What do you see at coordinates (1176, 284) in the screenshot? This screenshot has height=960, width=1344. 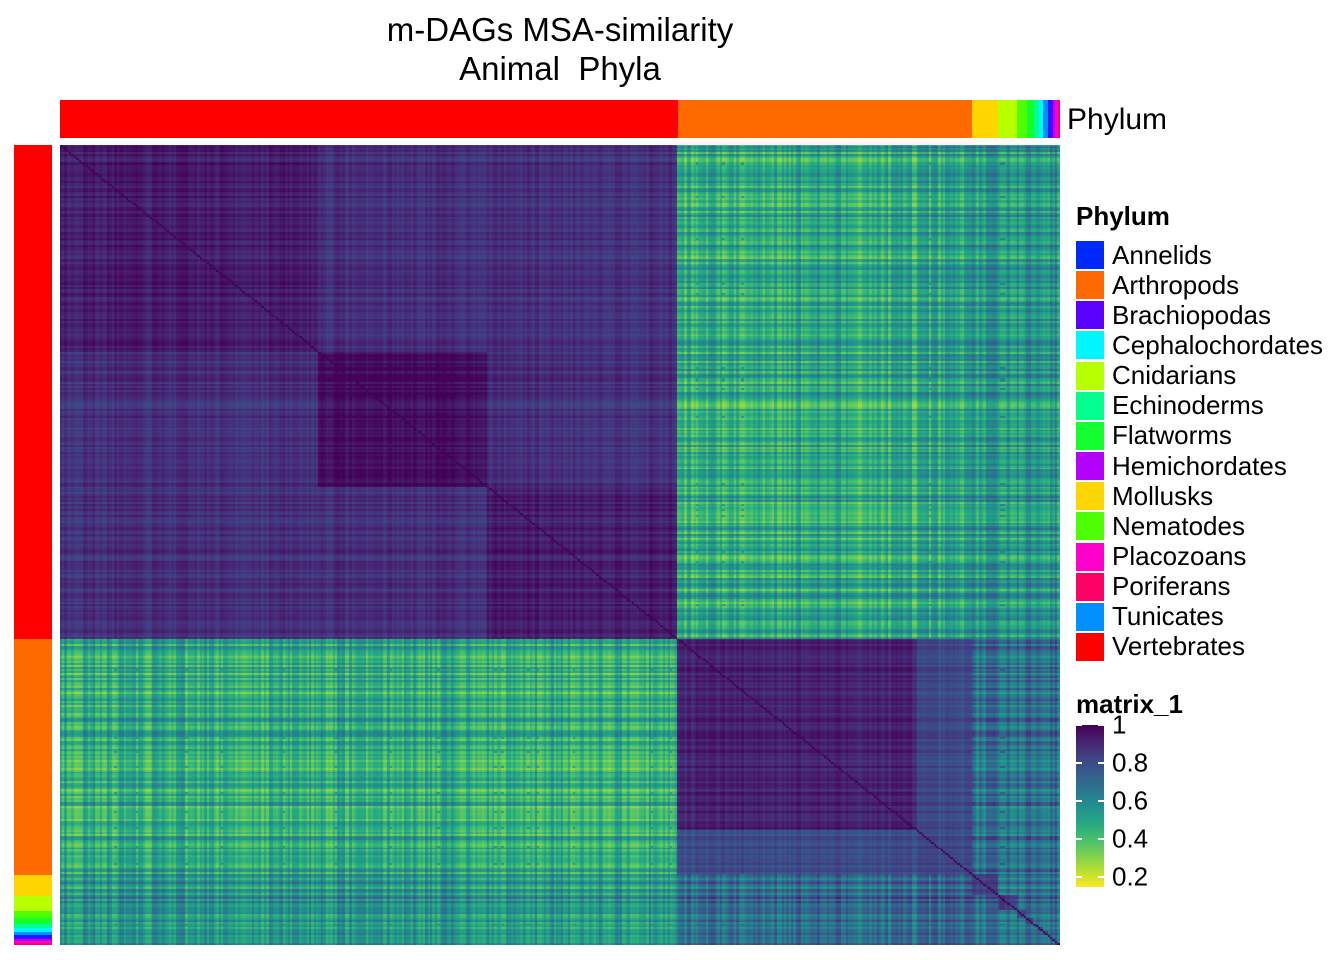 I see `legend-label: Arthropods` at bounding box center [1176, 284].